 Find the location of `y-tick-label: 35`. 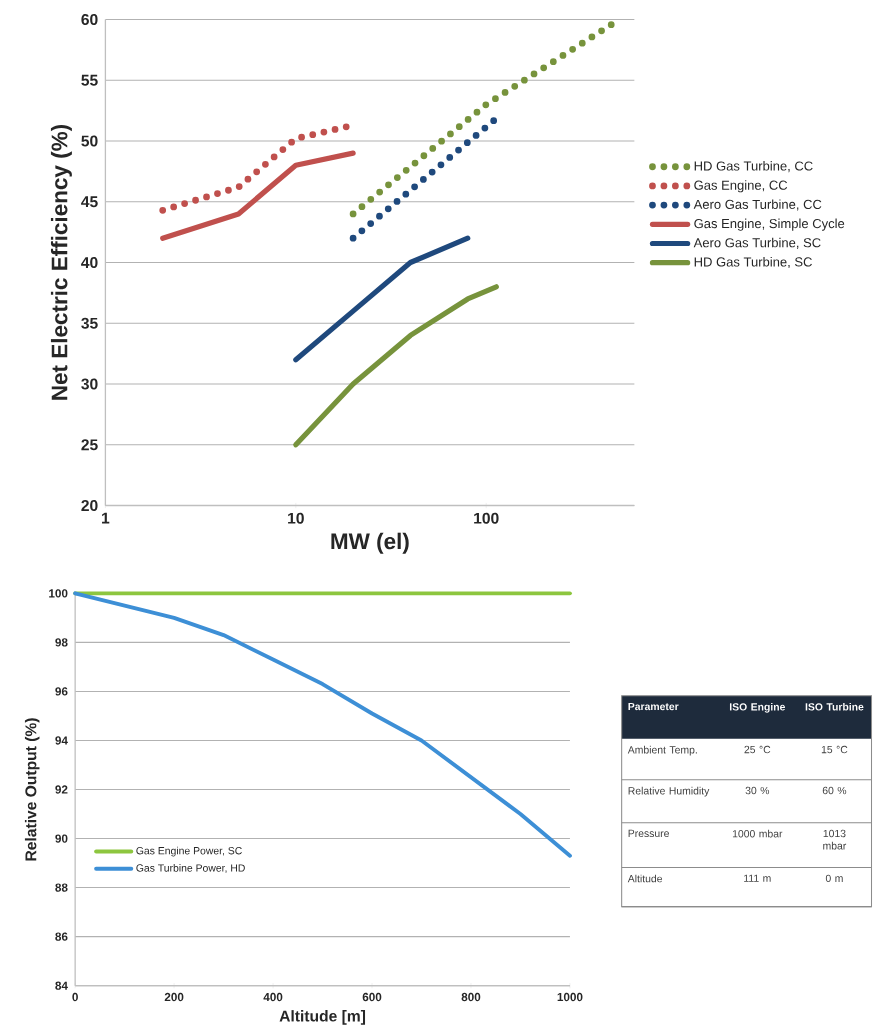

y-tick-label: 35 is located at coordinates (89, 323).